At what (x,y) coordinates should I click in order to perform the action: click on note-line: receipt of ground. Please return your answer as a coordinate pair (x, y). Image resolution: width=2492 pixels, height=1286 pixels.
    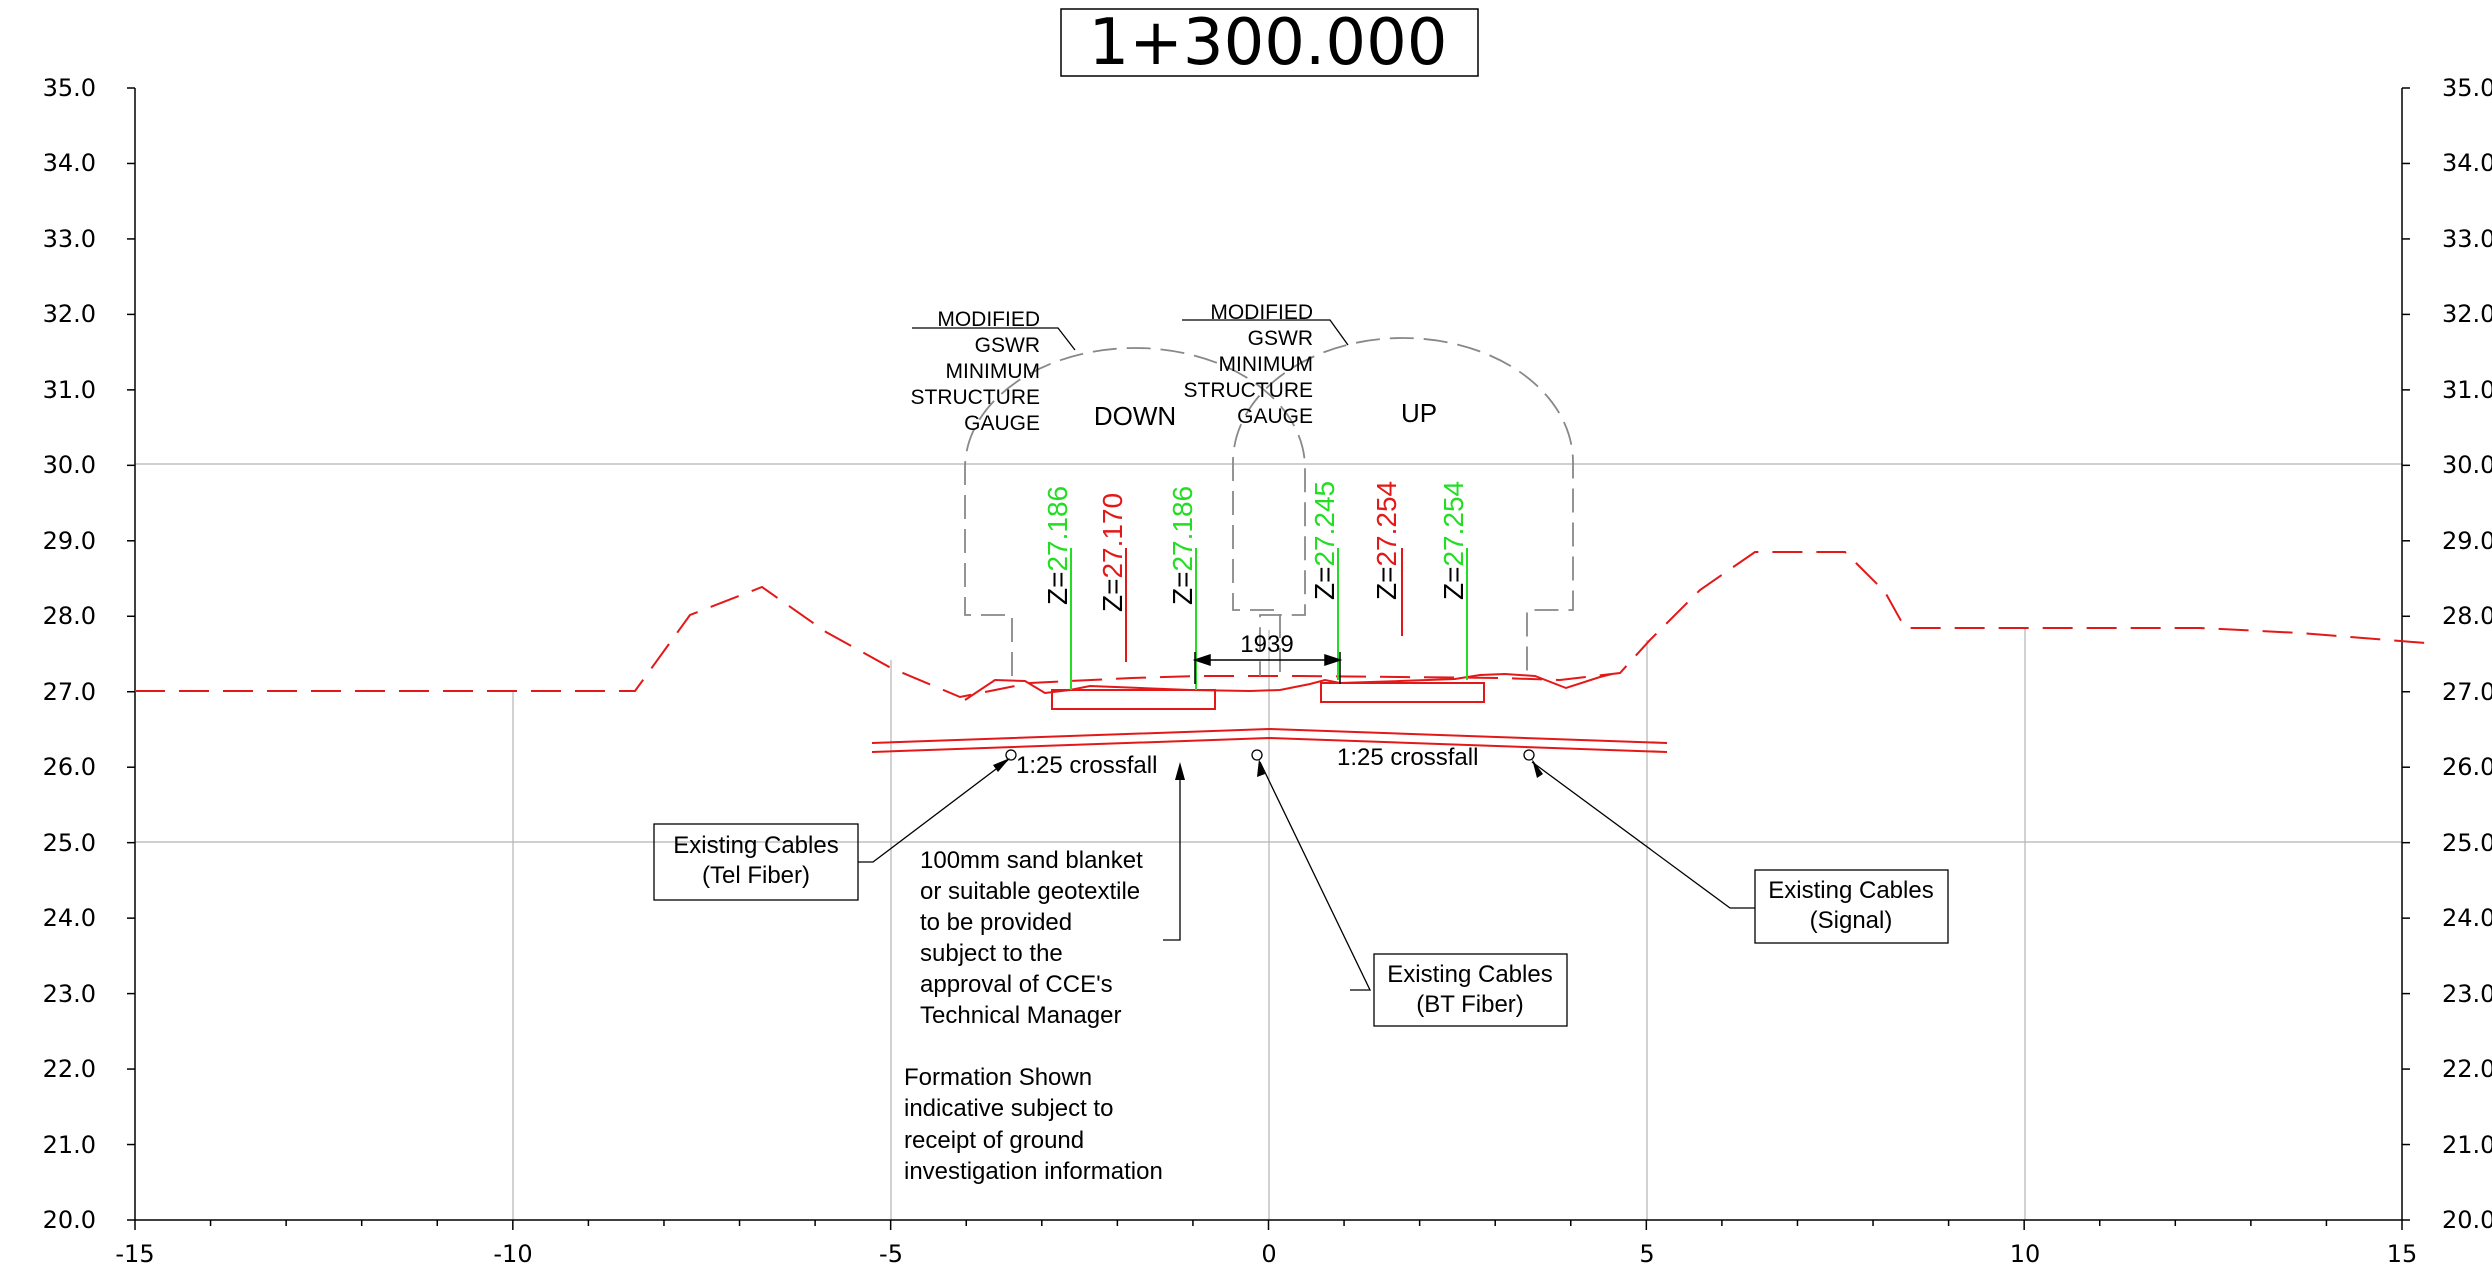
    Looking at the image, I should click on (994, 1140).